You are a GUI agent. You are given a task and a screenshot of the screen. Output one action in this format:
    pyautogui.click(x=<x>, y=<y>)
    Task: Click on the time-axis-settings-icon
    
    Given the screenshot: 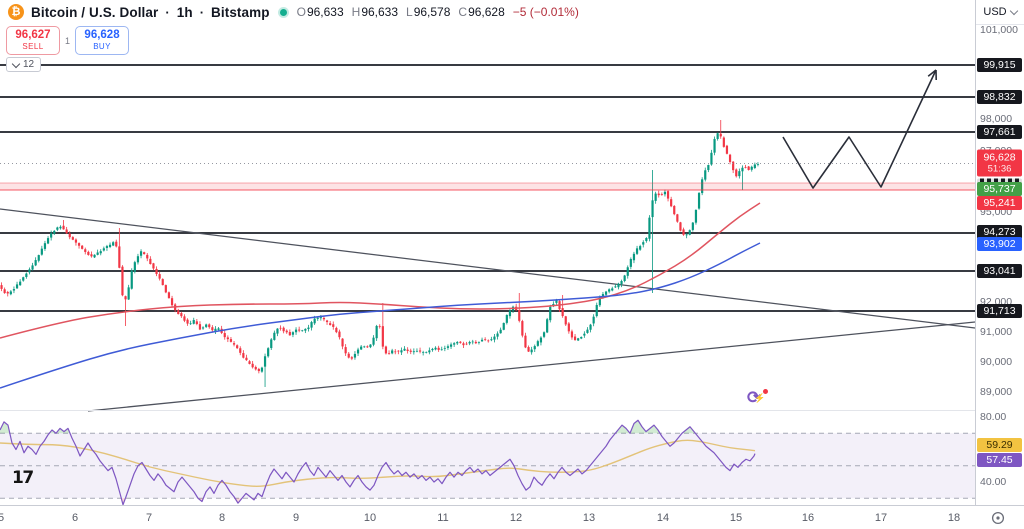 What is the action you would take?
    pyautogui.click(x=998, y=518)
    